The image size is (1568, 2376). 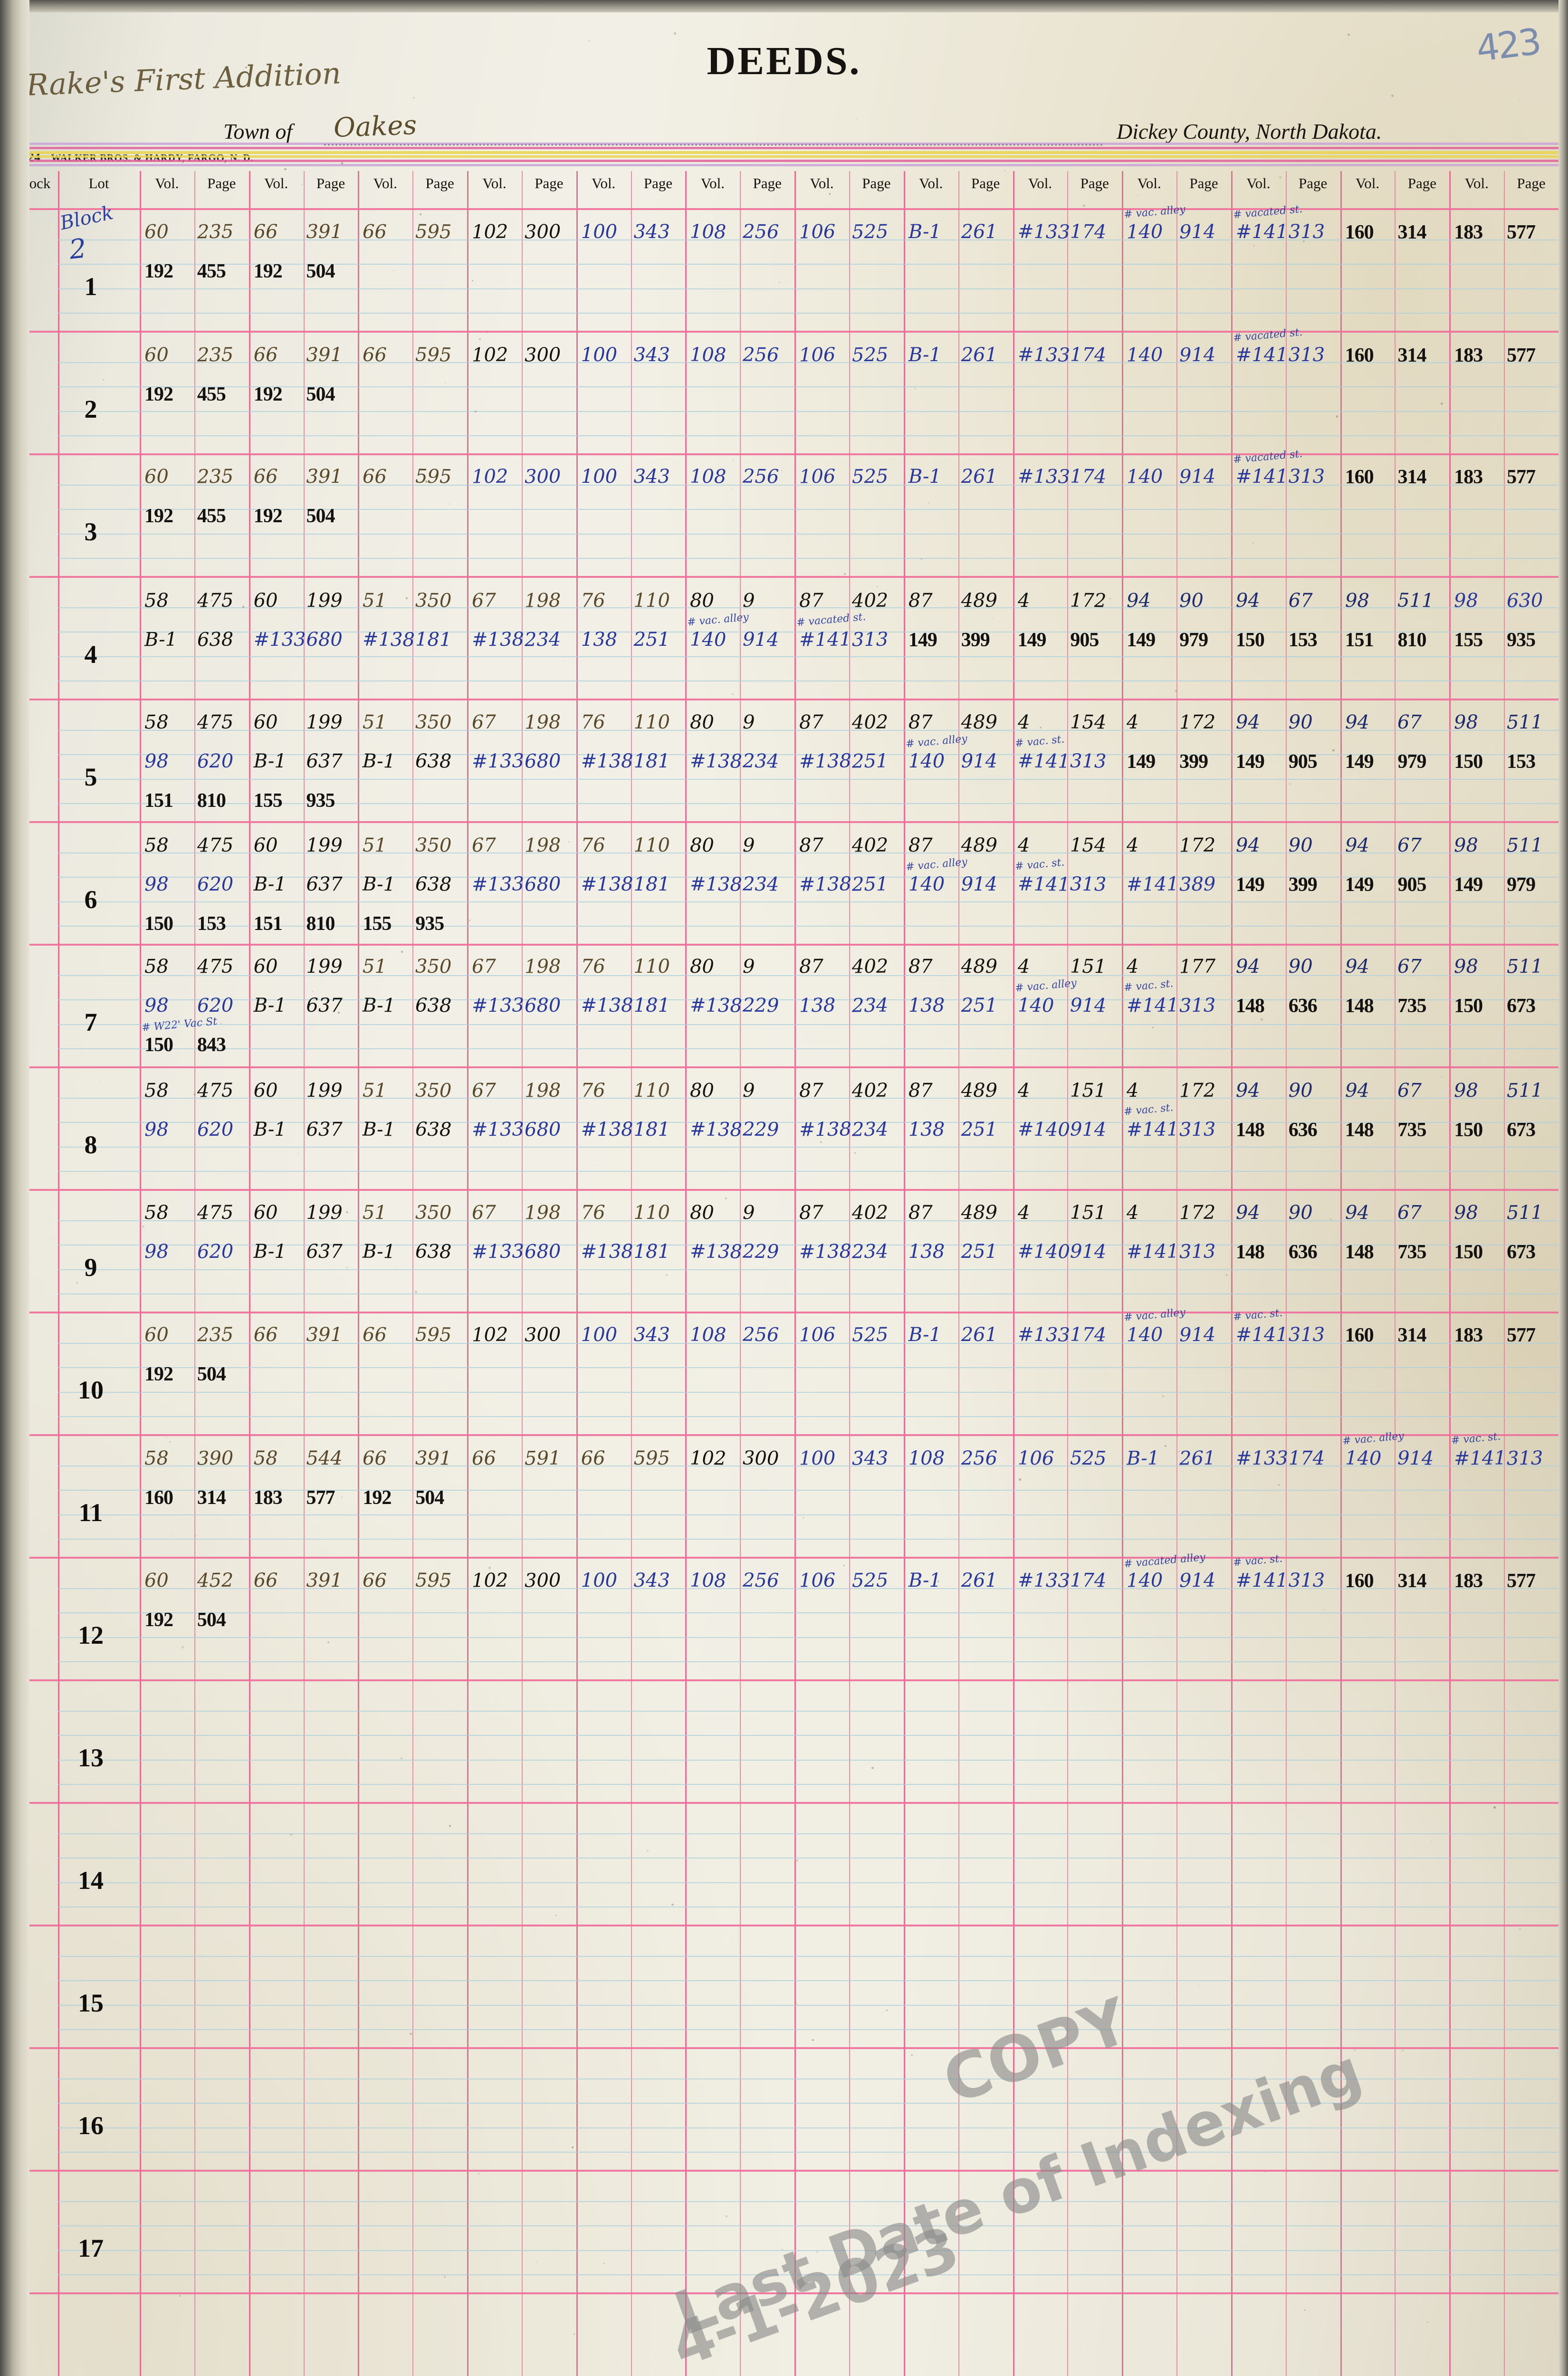 What do you see at coordinates (276, 183) in the screenshot?
I see `column-header-vol-1: Vol.` at bounding box center [276, 183].